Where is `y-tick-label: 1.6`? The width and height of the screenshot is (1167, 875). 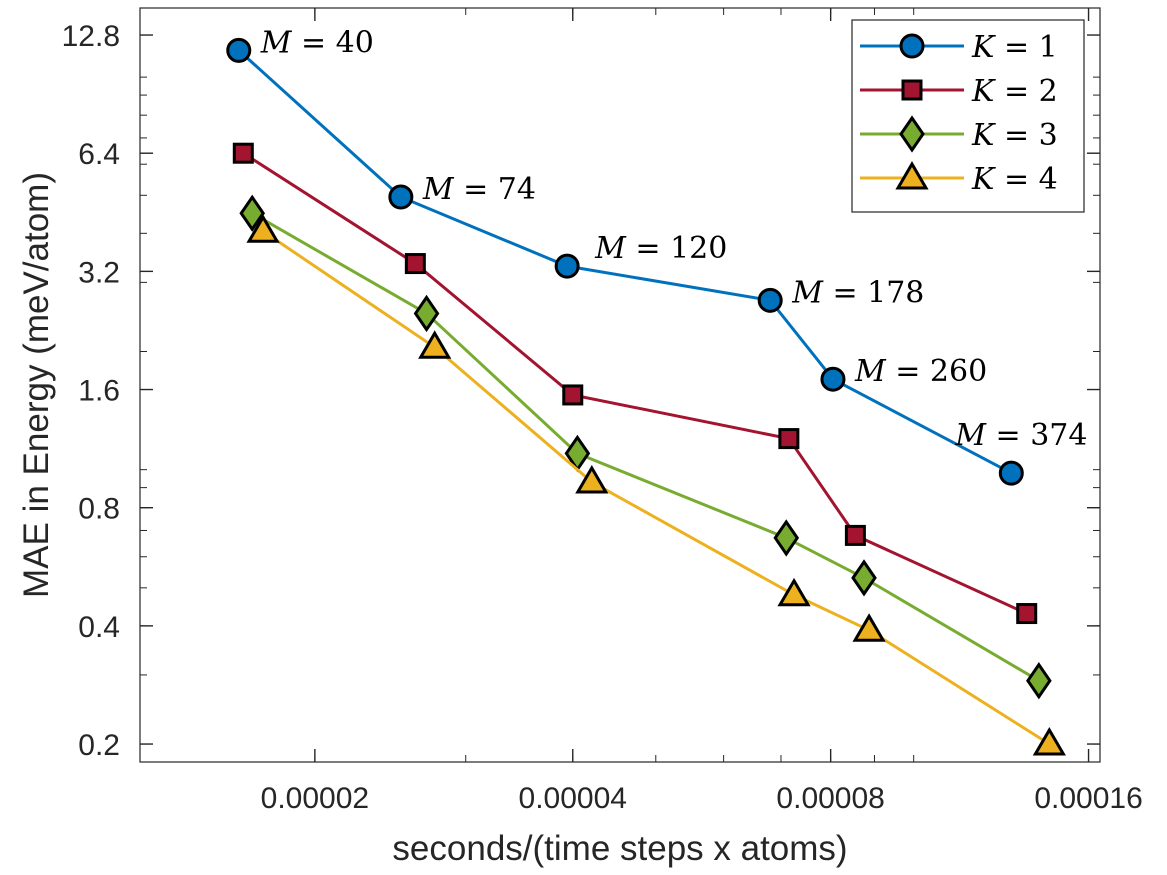
y-tick-label: 1.6 is located at coordinates (99, 391).